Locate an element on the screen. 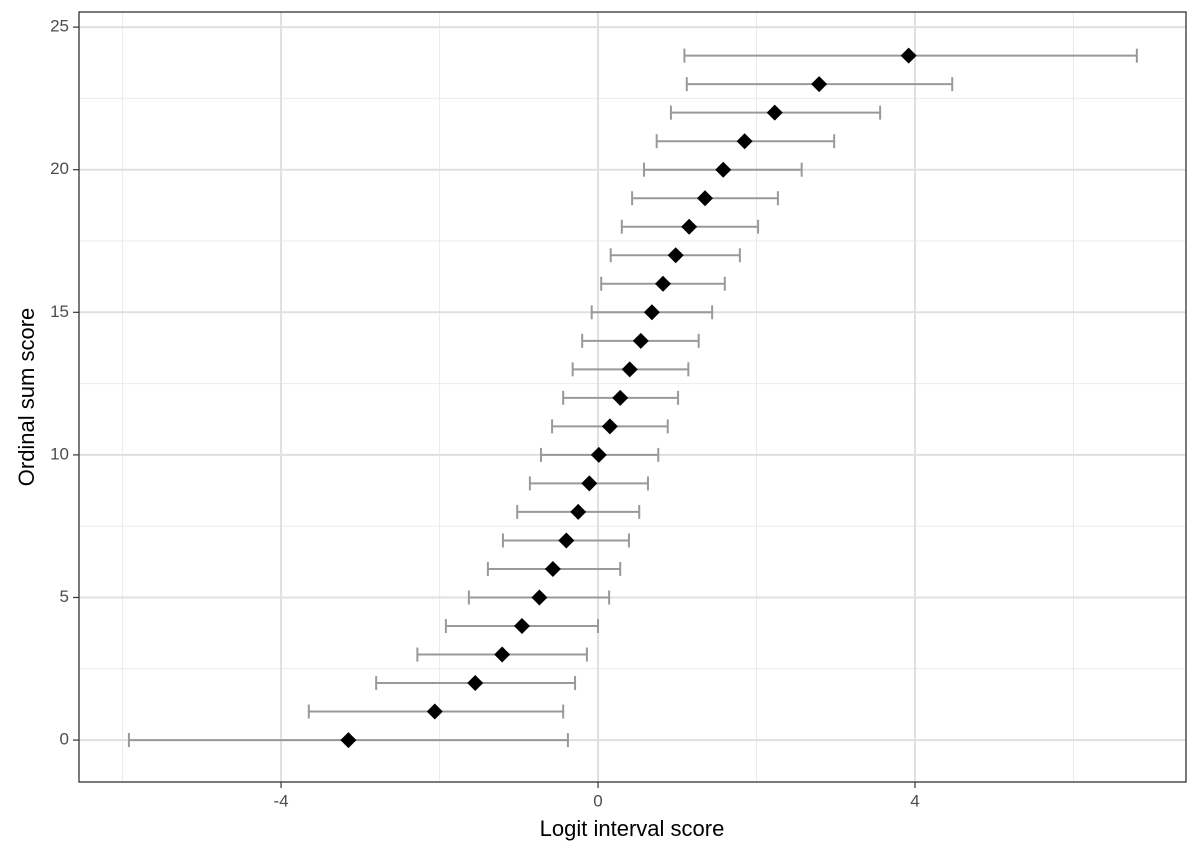 This screenshot has width=1200, height=857. y-tick-label: 15 is located at coordinates (59, 311).